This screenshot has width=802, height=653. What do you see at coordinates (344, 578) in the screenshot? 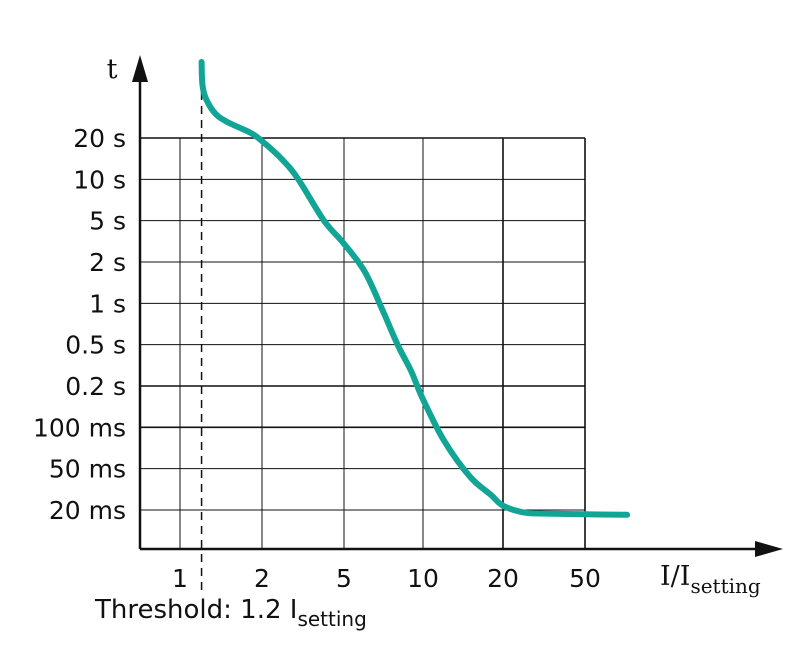
I see `x-tick-label: 5` at bounding box center [344, 578].